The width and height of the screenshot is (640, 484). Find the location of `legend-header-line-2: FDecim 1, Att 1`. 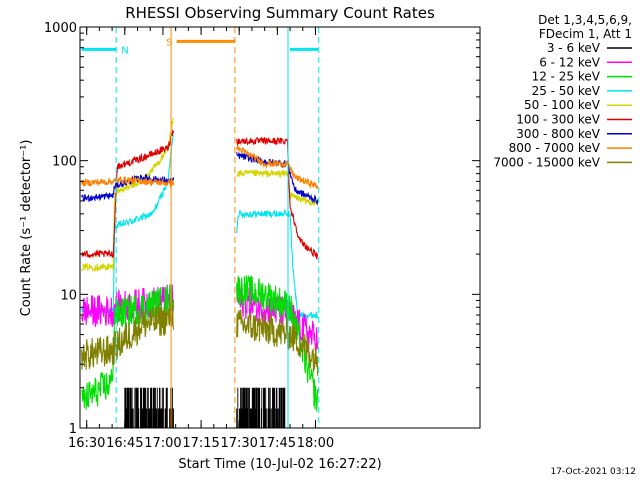

legend-header-line-2: FDecim 1, Att 1 is located at coordinates (585, 34).